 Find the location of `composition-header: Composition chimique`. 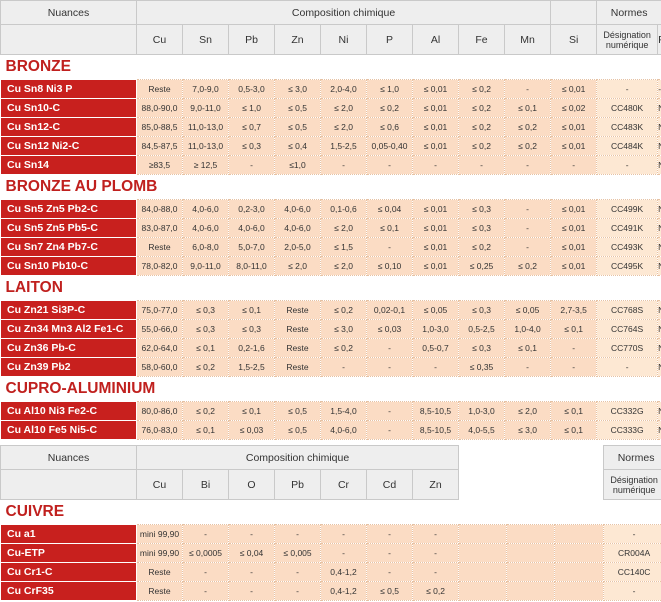

composition-header: Composition chimique is located at coordinates (297, 457).